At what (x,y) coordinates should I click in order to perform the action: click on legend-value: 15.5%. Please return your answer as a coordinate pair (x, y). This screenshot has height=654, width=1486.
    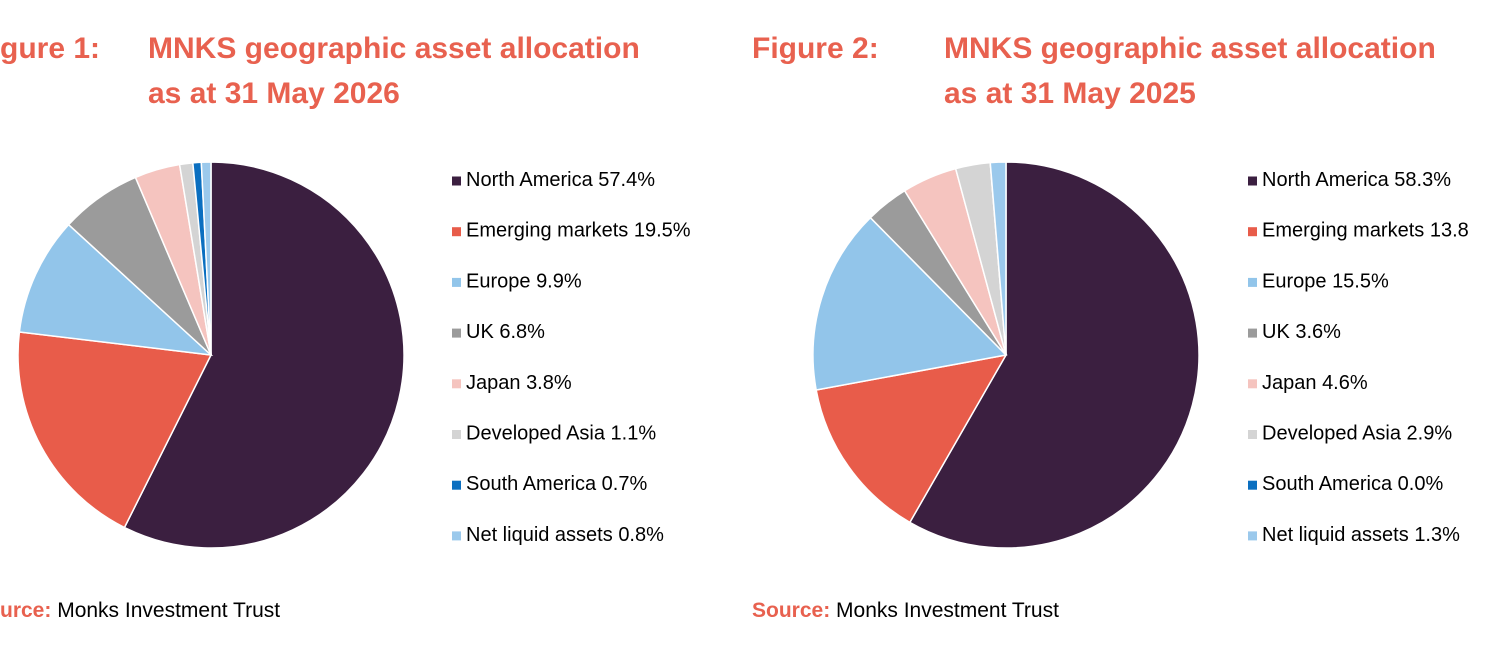
    Looking at the image, I should click on (1360, 282).